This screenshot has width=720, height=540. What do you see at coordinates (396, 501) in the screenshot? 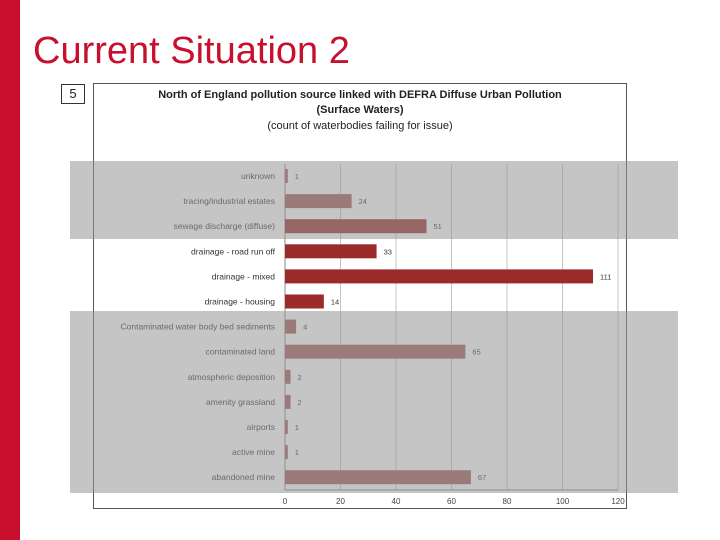
I see `x-tick-label: 40` at bounding box center [396, 501].